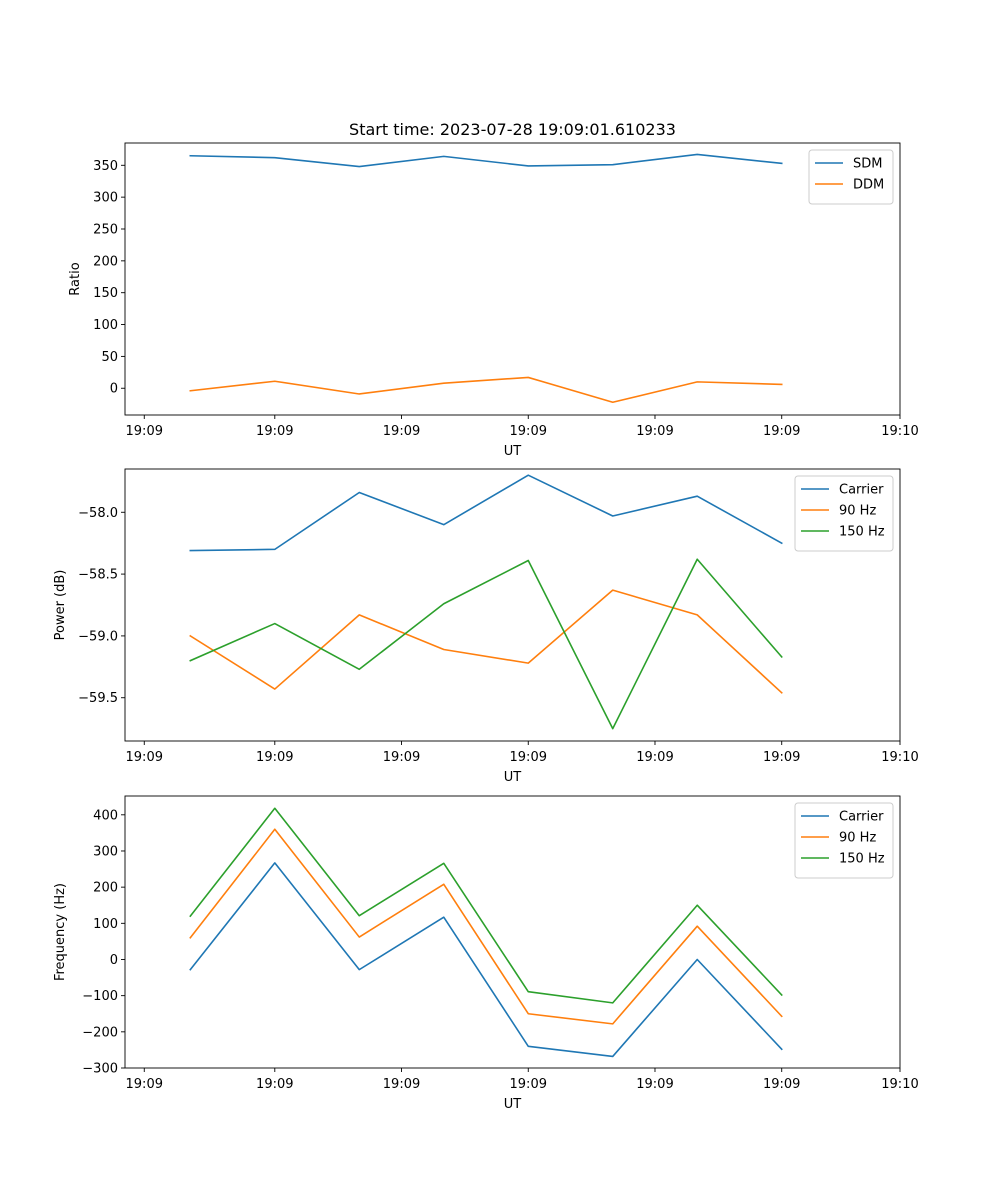  What do you see at coordinates (98, 636) in the screenshot?
I see `y-tick-label: −59.0` at bounding box center [98, 636].